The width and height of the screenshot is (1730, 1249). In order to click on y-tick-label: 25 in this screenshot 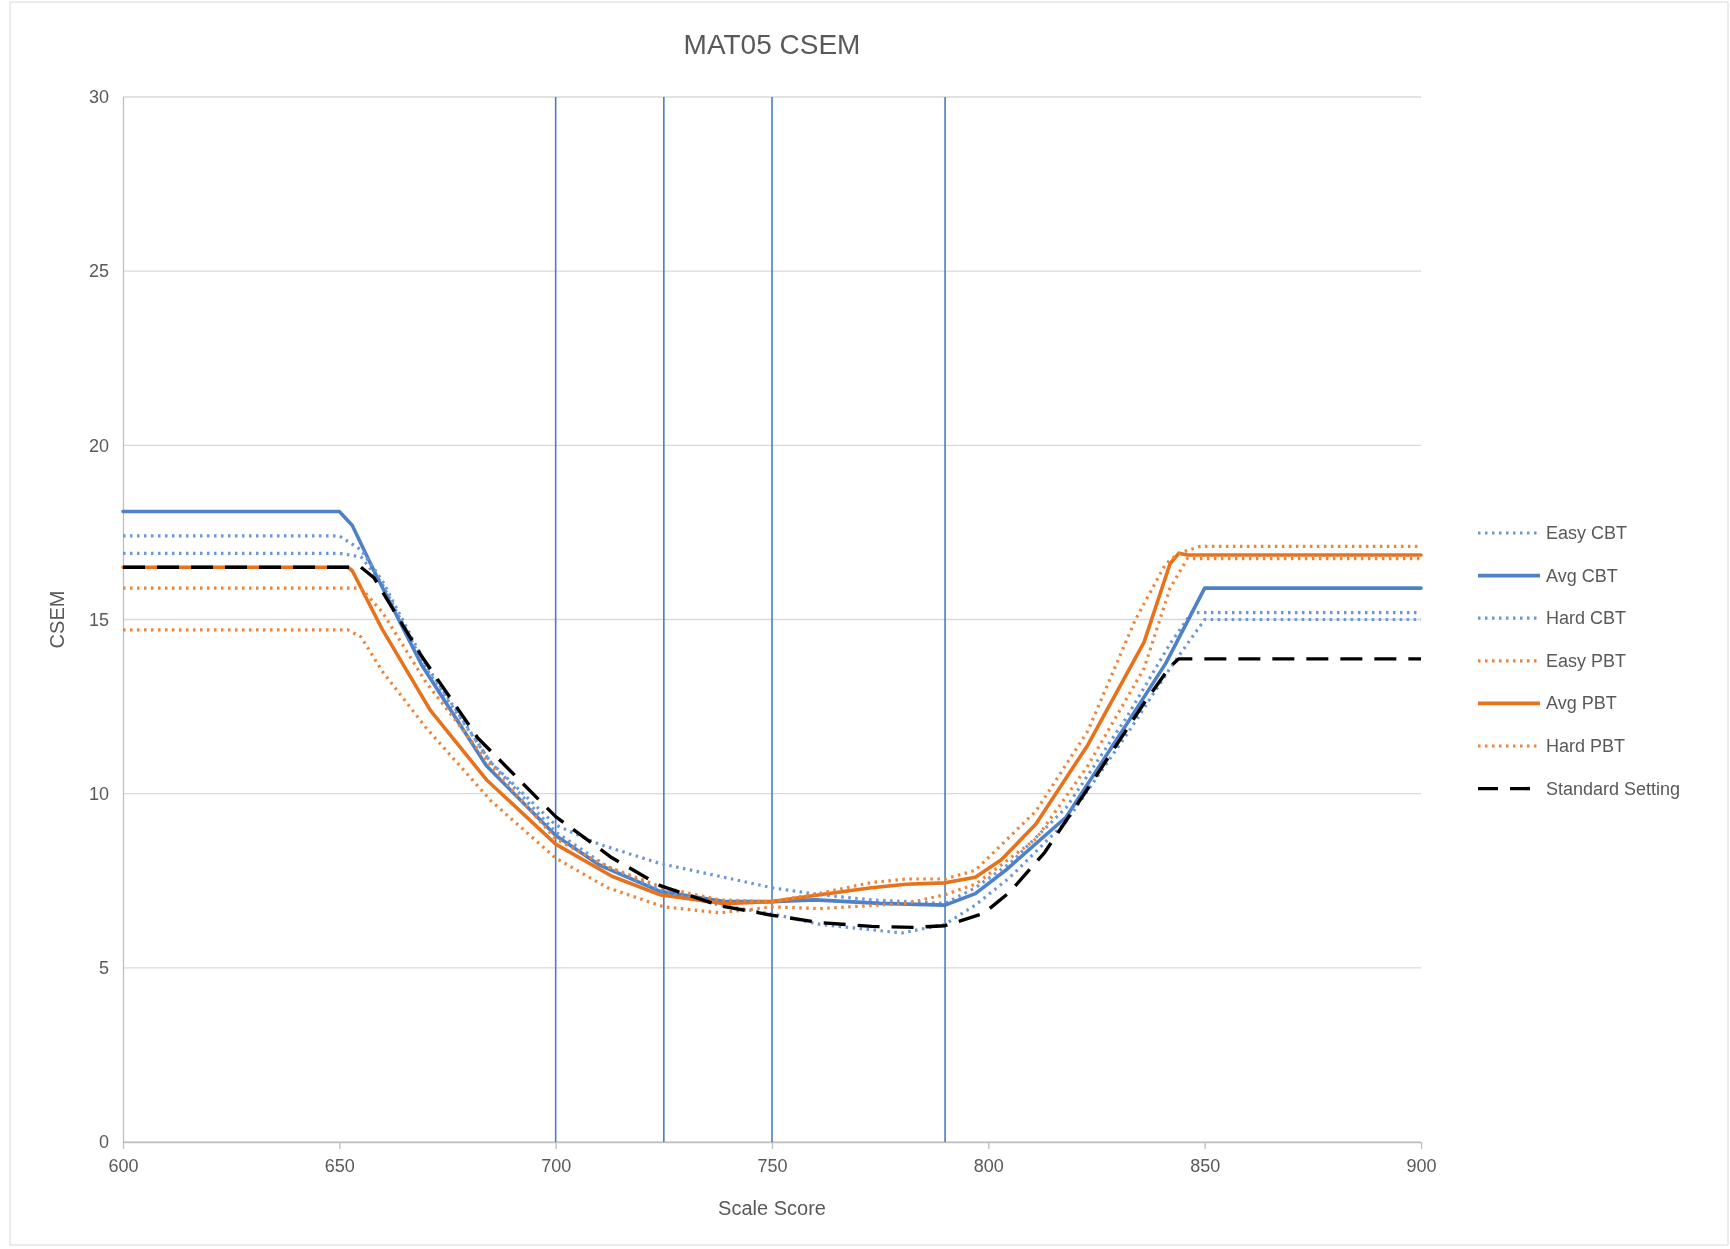, I will do `click(98, 271)`.